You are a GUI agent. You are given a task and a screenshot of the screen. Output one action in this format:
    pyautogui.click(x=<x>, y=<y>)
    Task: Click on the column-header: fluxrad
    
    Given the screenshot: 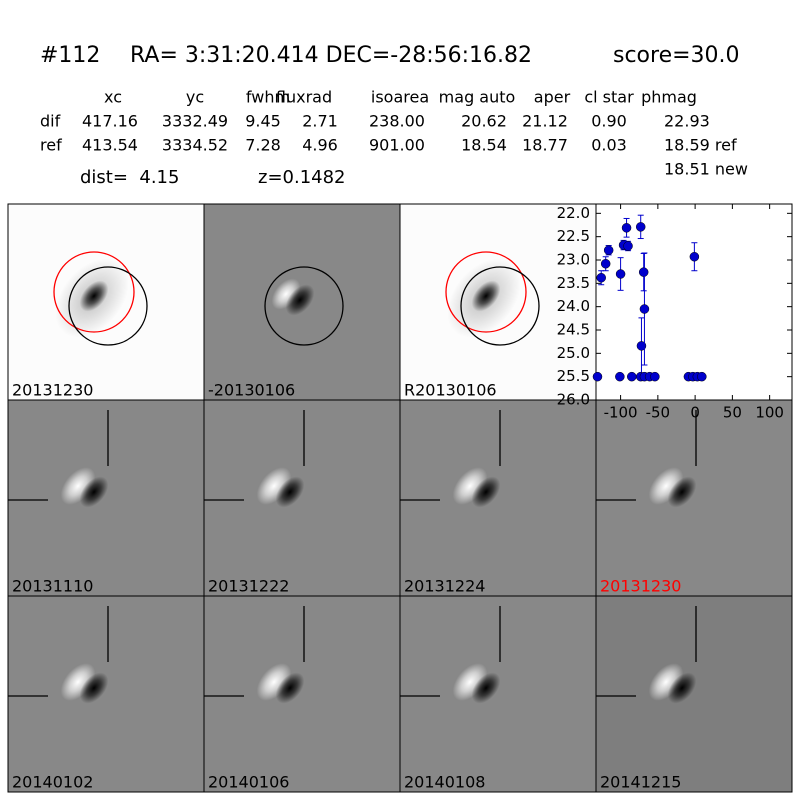 What is the action you would take?
    pyautogui.click(x=304, y=97)
    